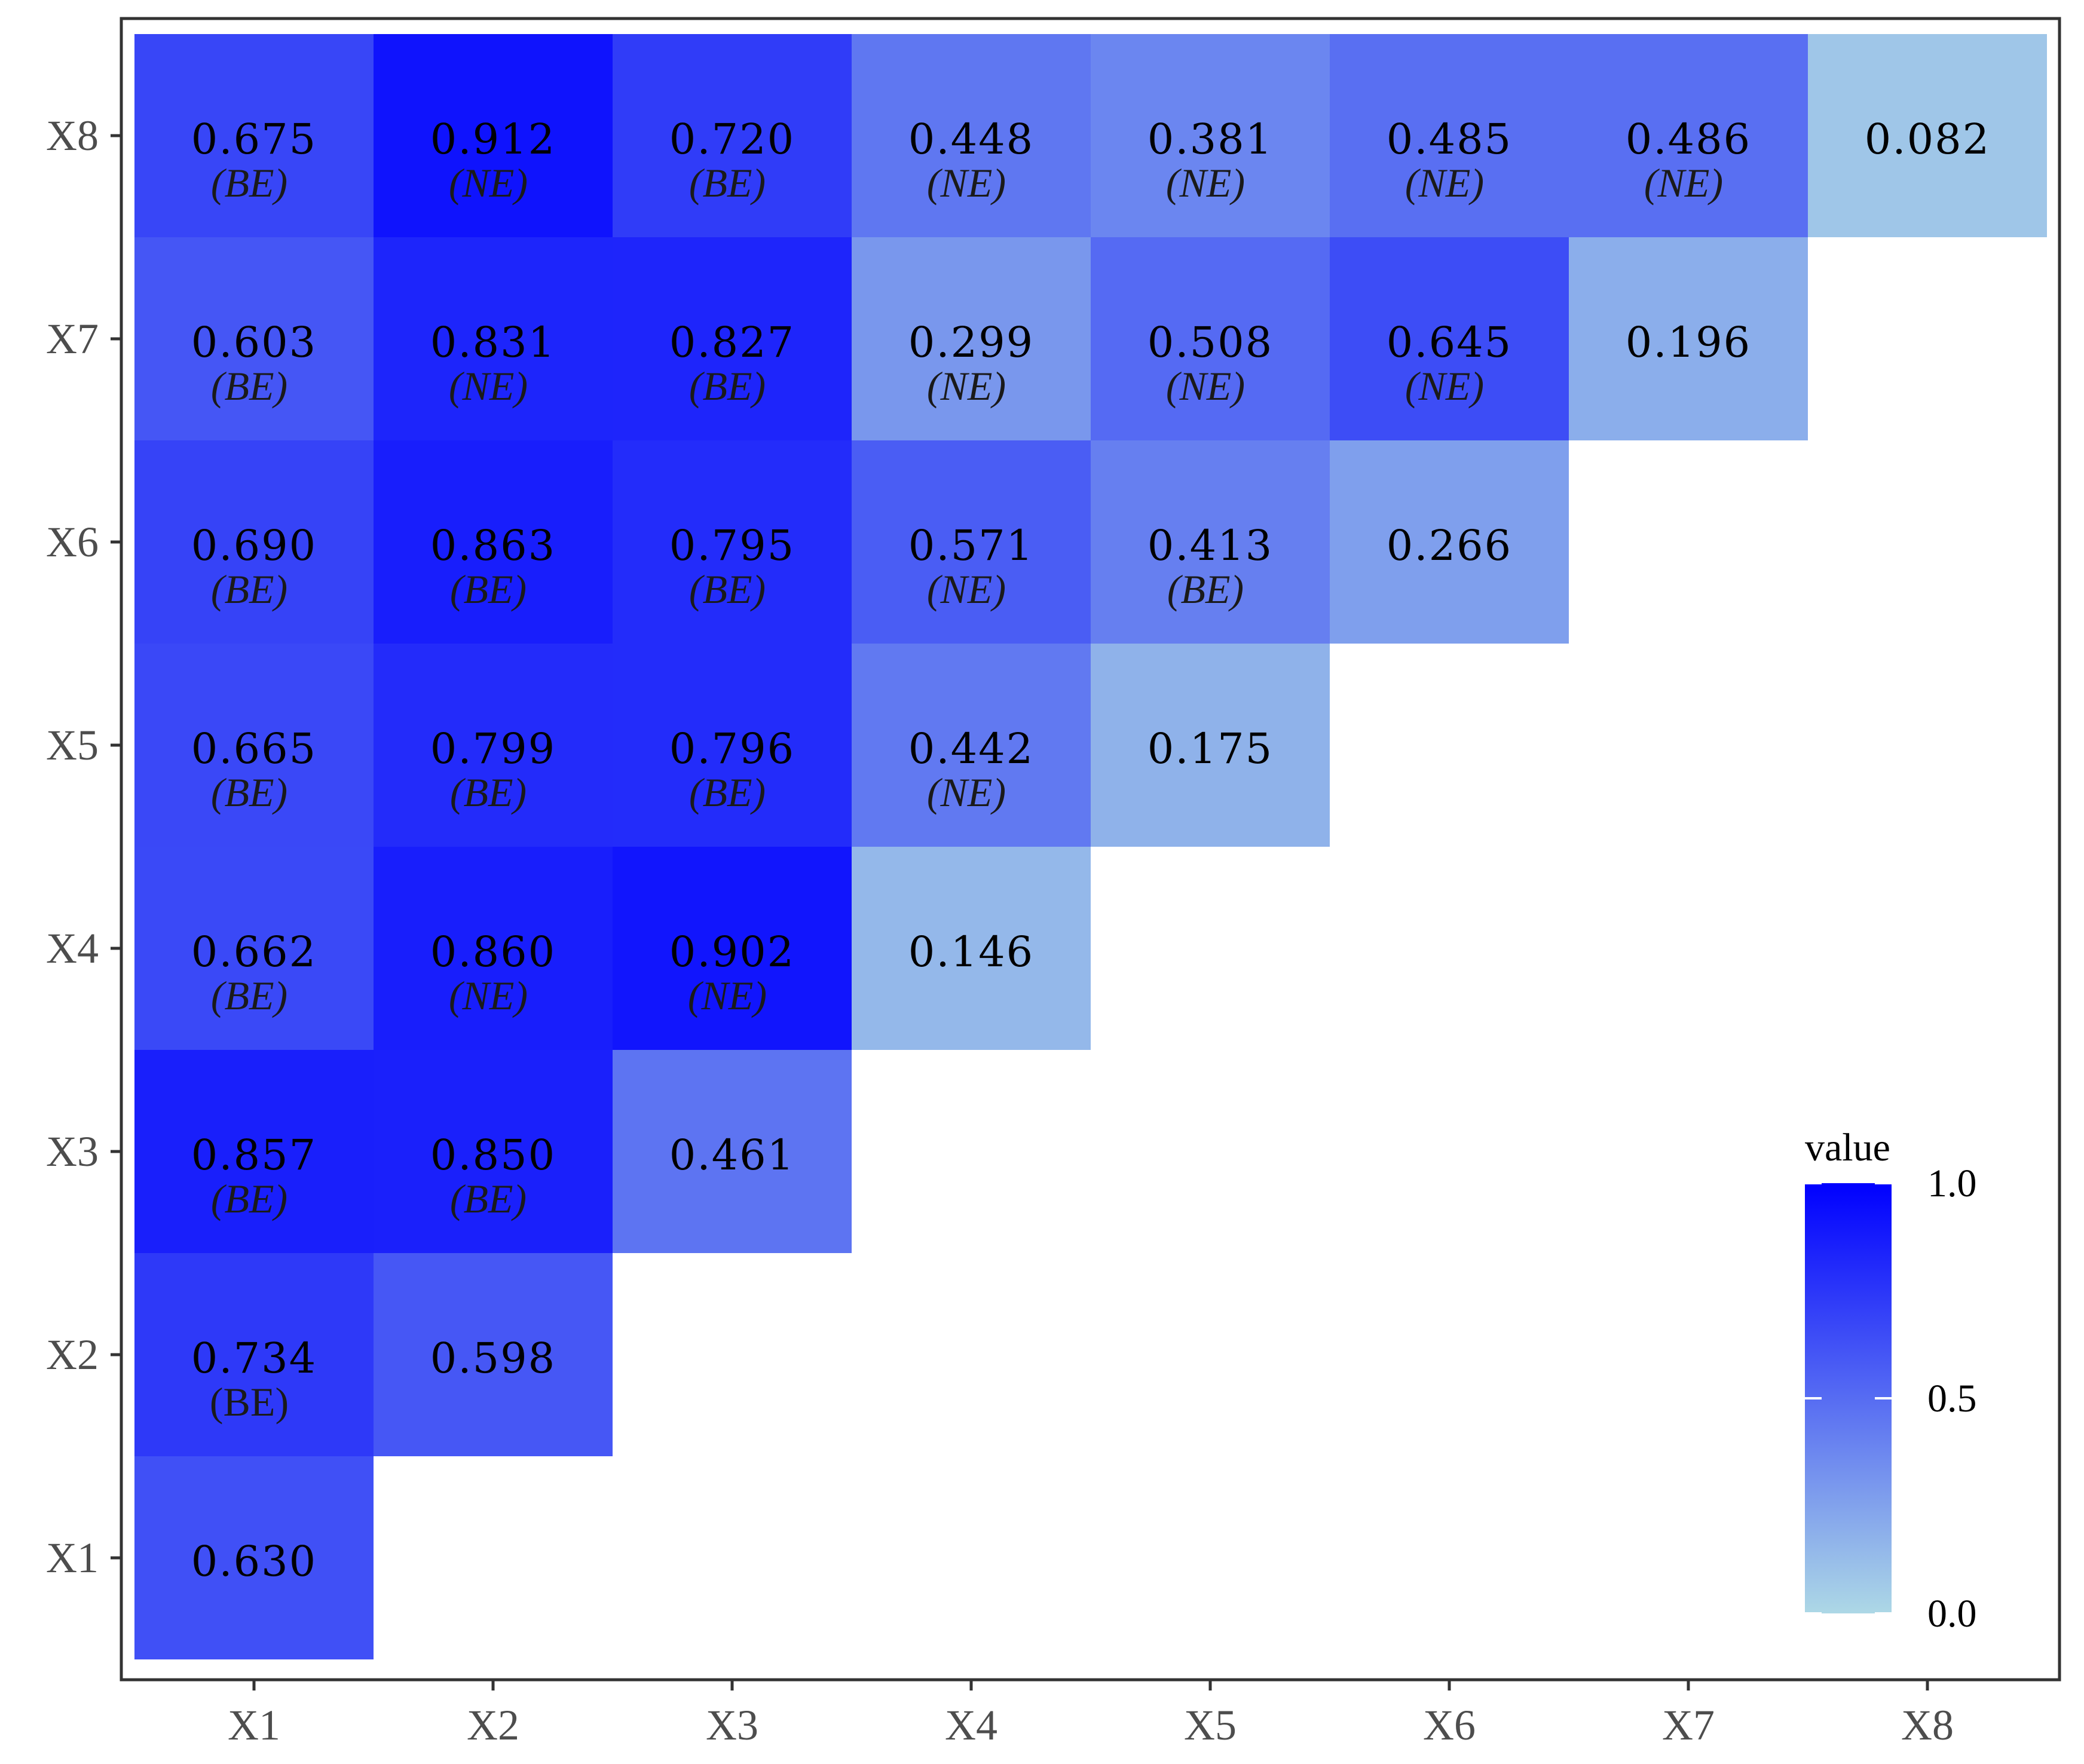  Describe the element at coordinates (1210, 1725) in the screenshot. I see `x-tick-label: X5` at that location.